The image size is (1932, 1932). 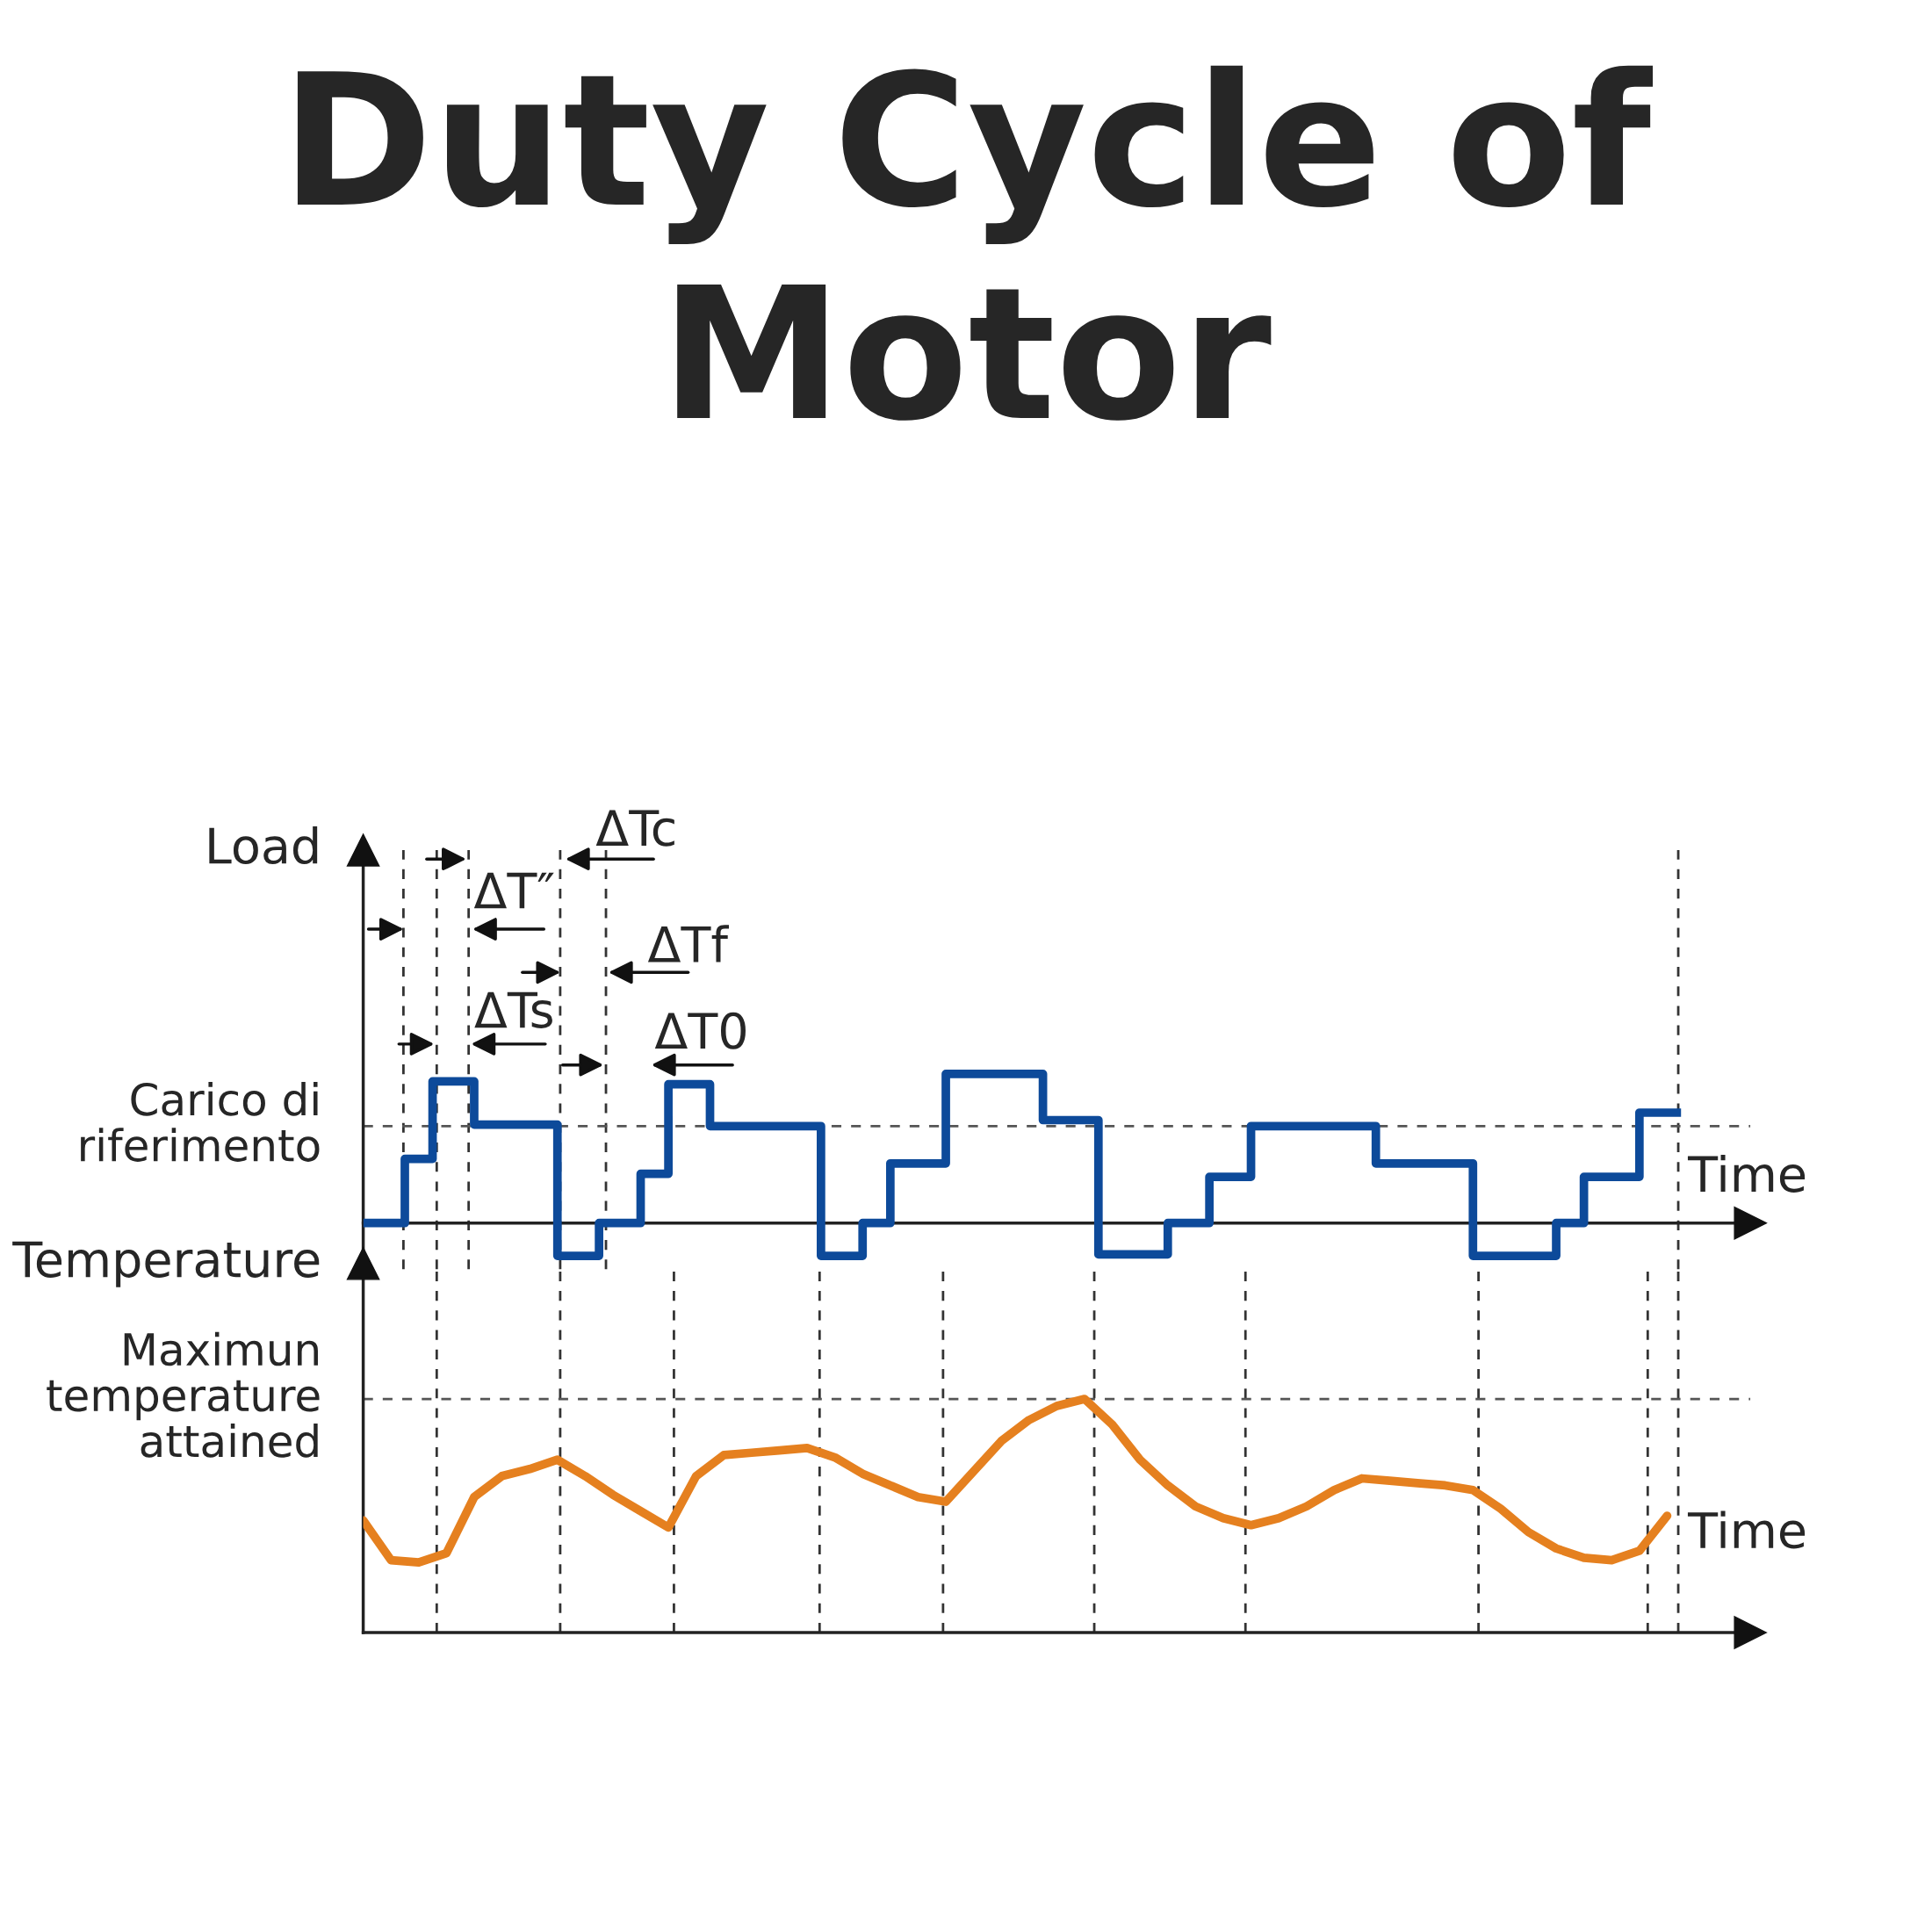 What do you see at coordinates (183, 1394) in the screenshot?
I see `ref-line-label: Maximun temperature attained` at bounding box center [183, 1394].